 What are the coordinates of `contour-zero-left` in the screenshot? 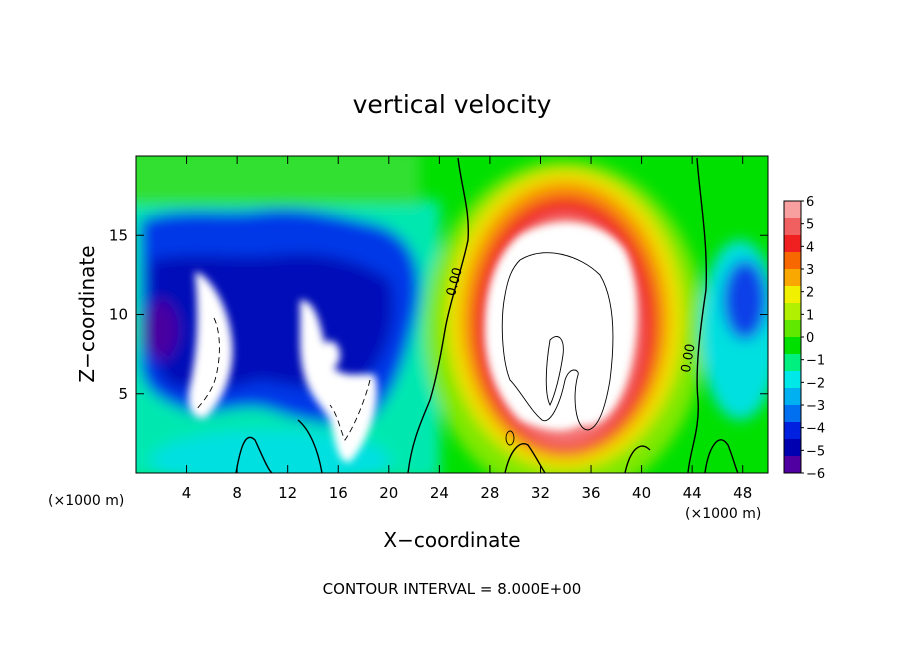 It's located at (438, 315).